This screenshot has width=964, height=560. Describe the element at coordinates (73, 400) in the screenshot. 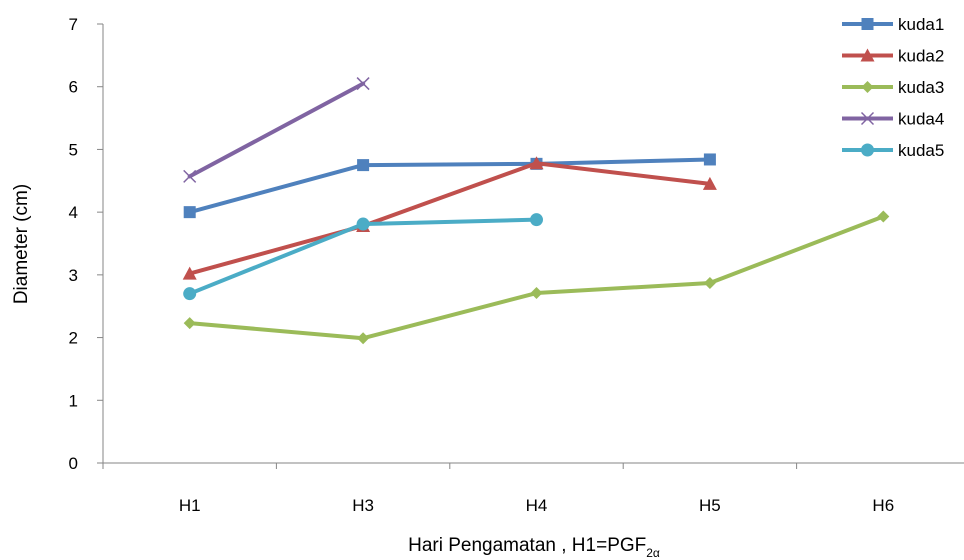

I see `y-tick-label: 1` at that location.